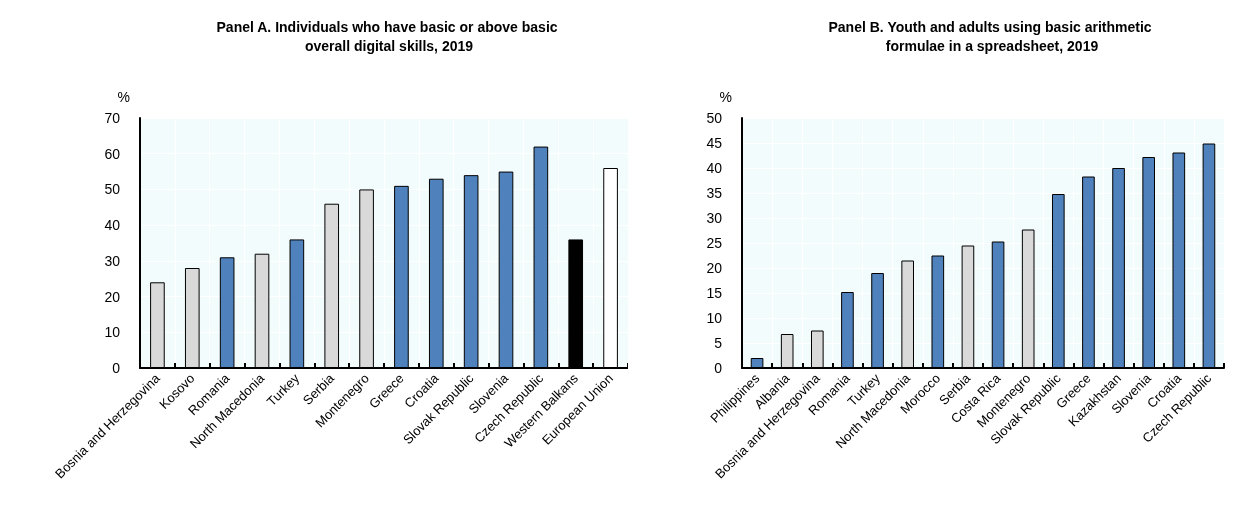  Describe the element at coordinates (714, 143) in the screenshot. I see `y-tick-label: 45` at that location.